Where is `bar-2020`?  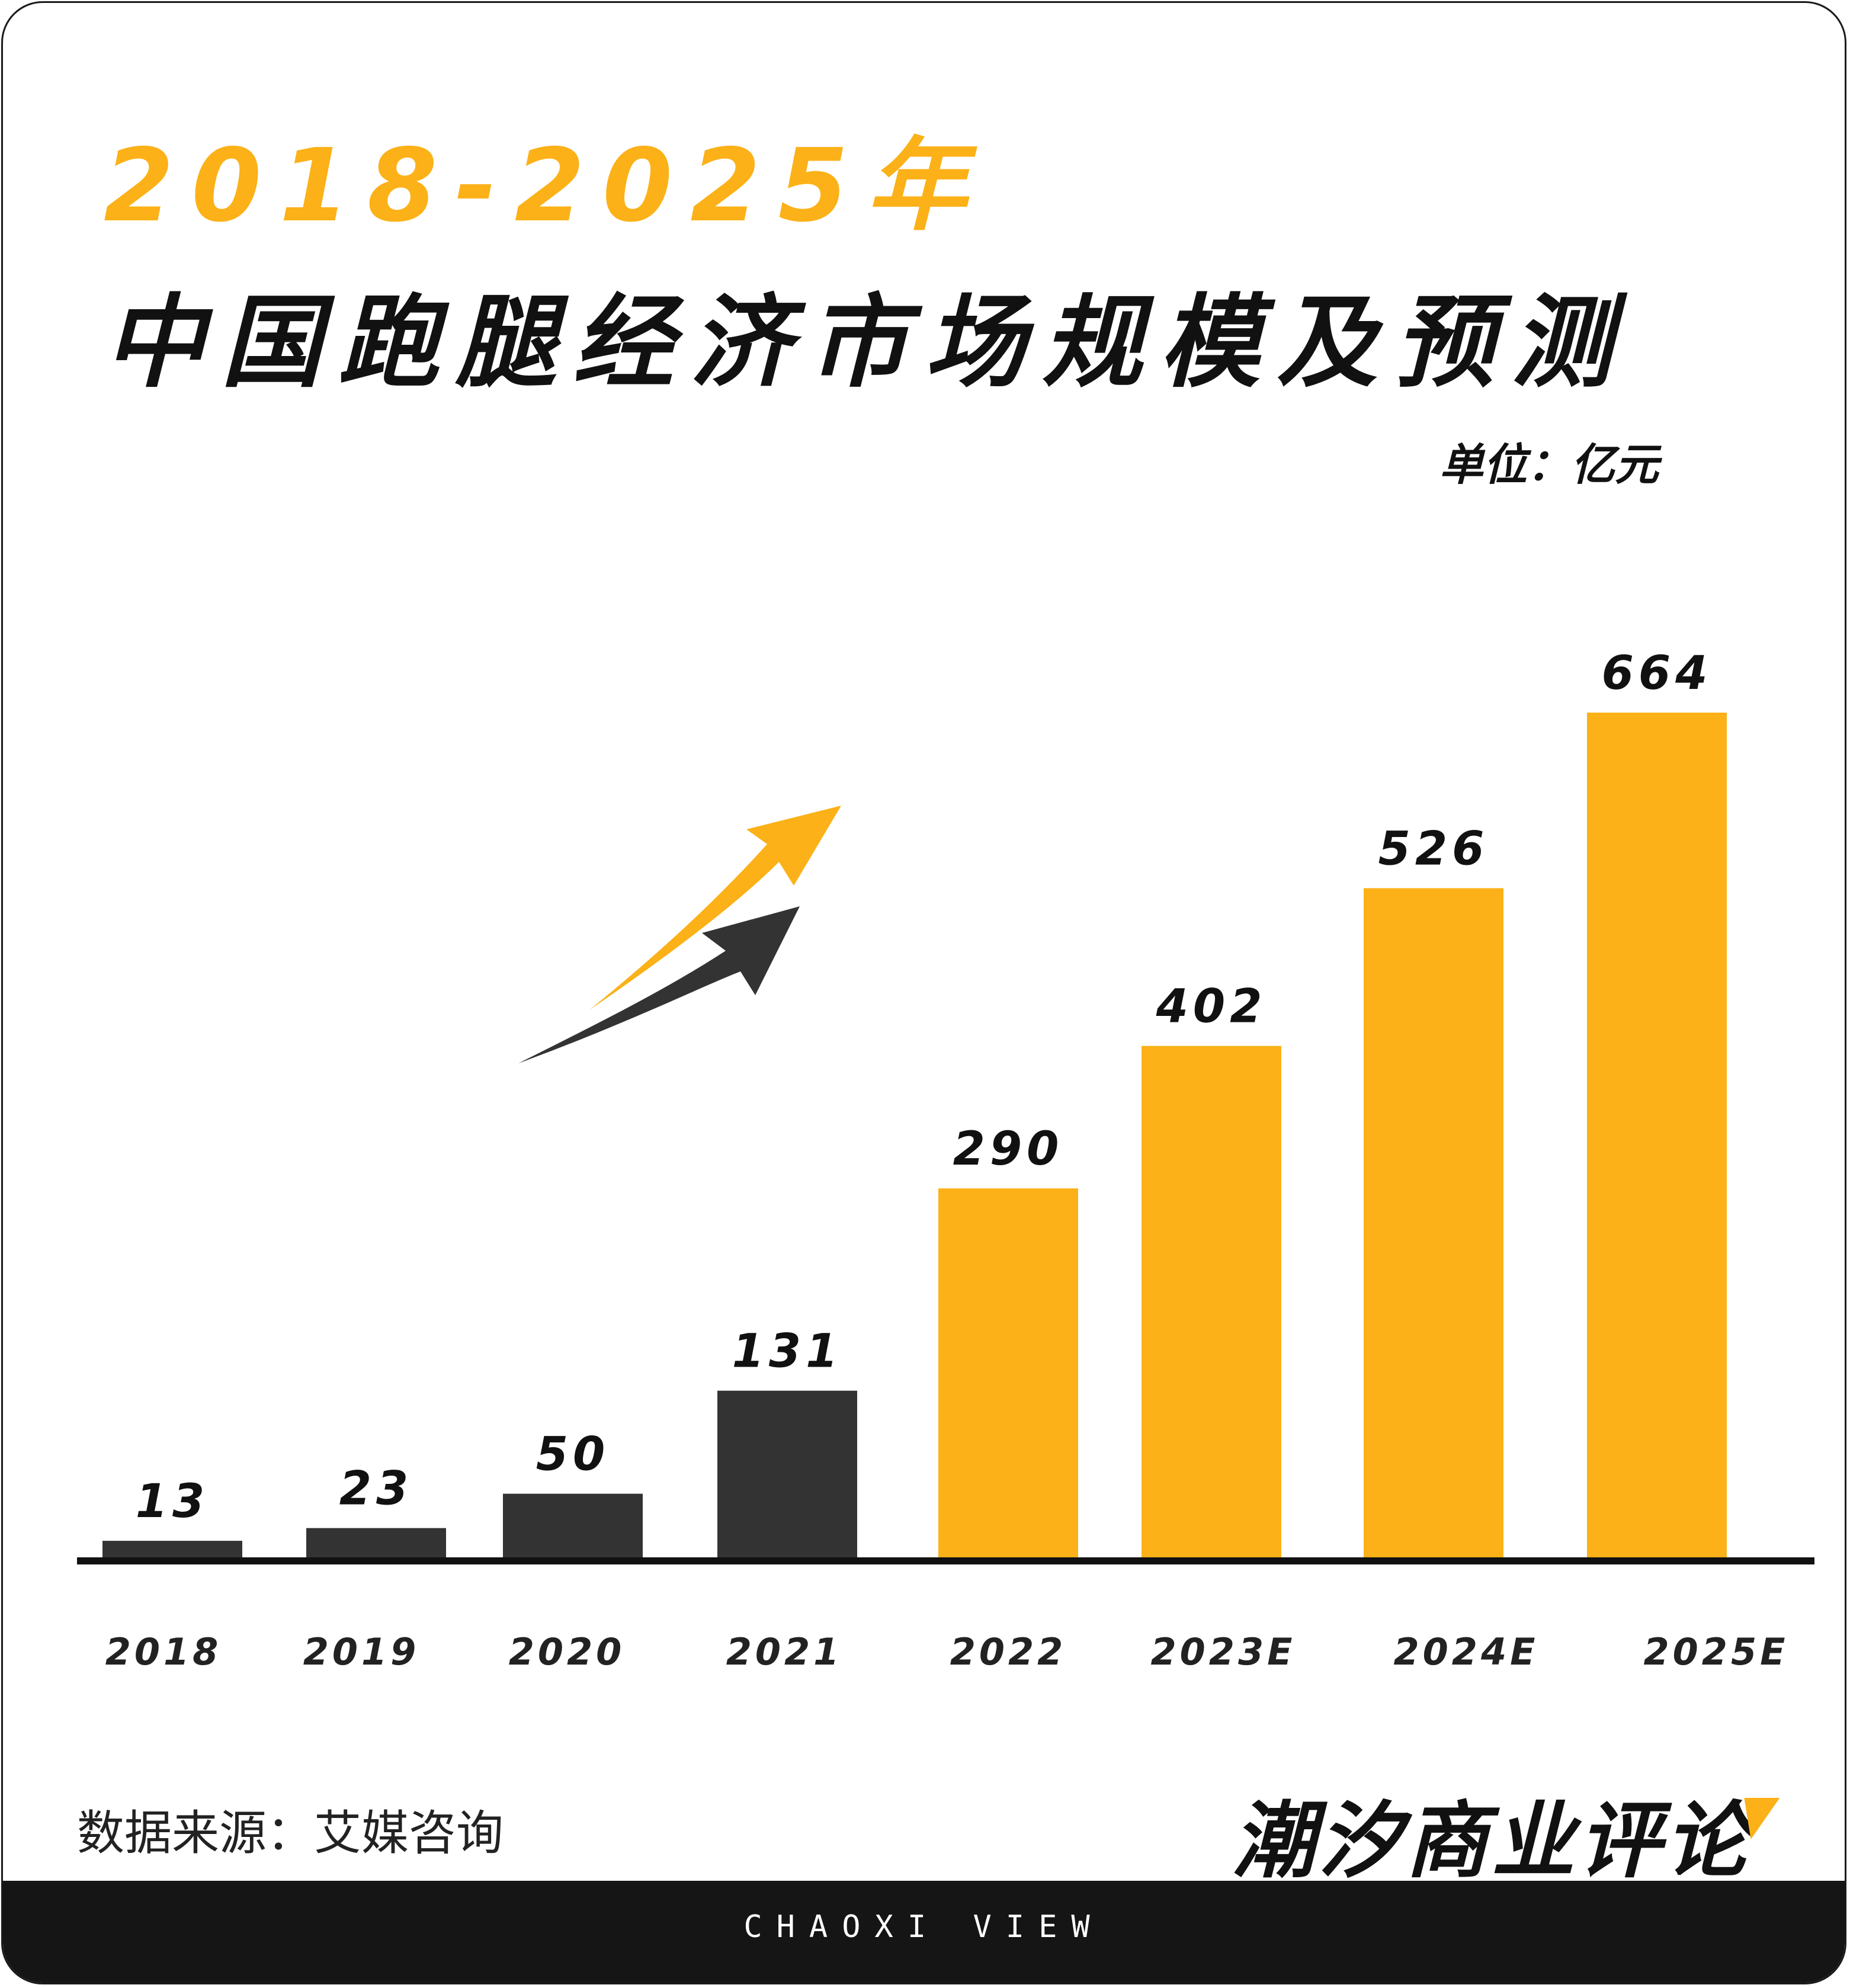 bar-2020 is located at coordinates (573, 1525).